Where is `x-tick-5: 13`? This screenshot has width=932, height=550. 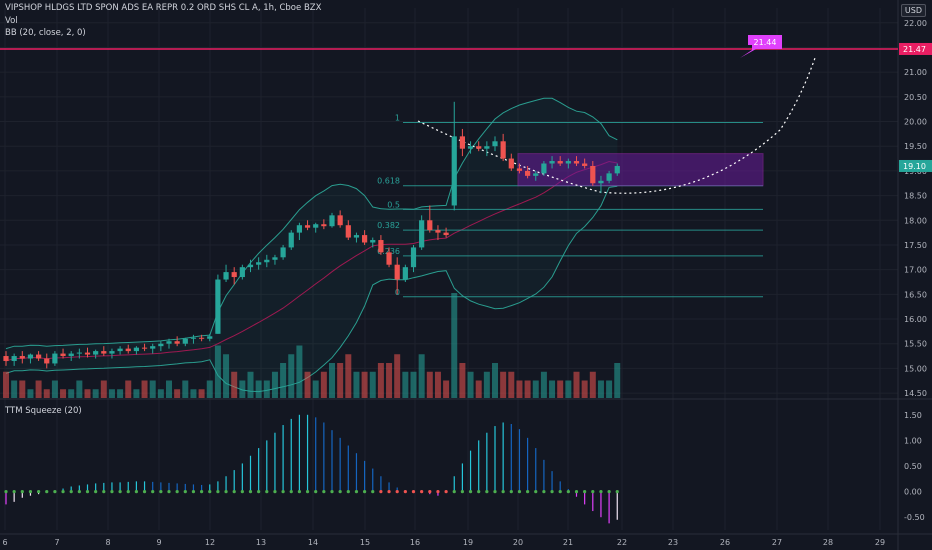
x-tick-5: 13 is located at coordinates (261, 542).